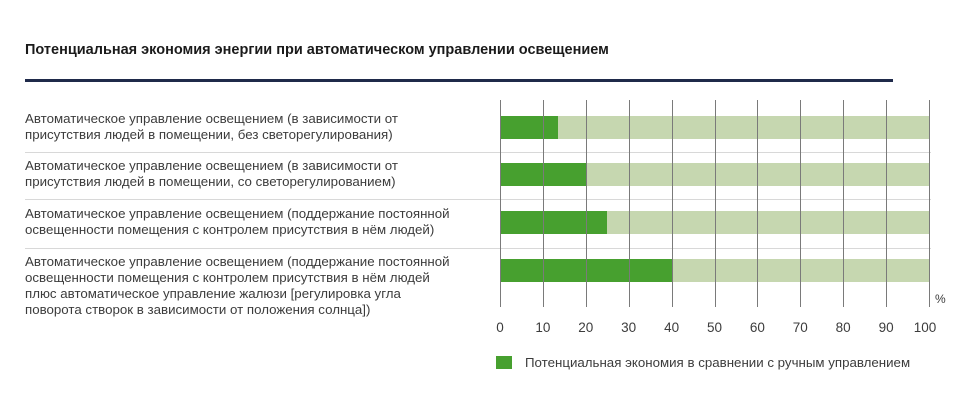 Image resolution: width=973 pixels, height=400 pixels. What do you see at coordinates (629, 327) in the screenshot?
I see `x-tick-label: 30` at bounding box center [629, 327].